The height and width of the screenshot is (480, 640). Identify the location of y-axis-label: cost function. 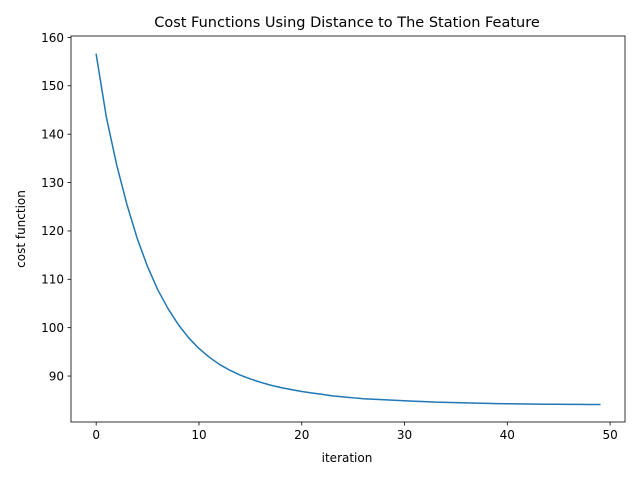
(21, 229).